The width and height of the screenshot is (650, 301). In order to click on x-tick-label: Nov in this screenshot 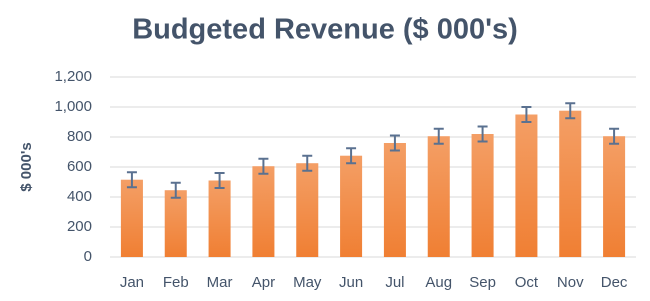, I will do `click(570, 282)`.